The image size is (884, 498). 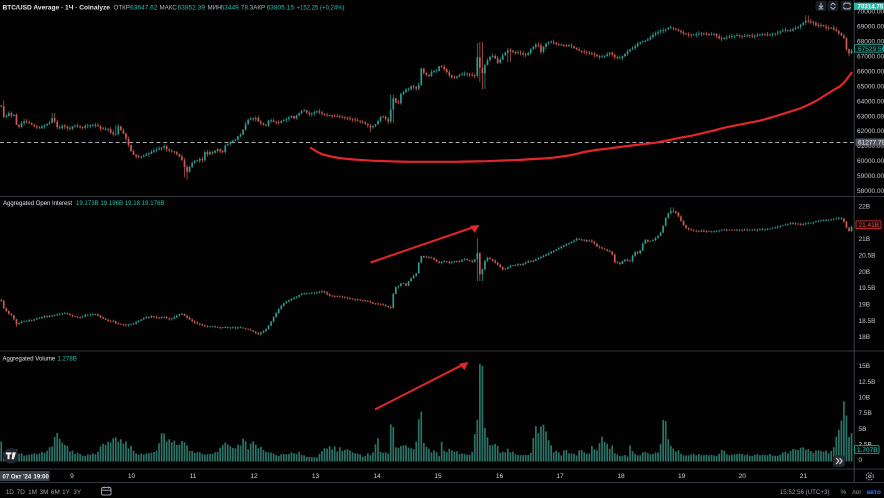 I want to click on svg-text: ЗАКР, so click(x=258, y=8).